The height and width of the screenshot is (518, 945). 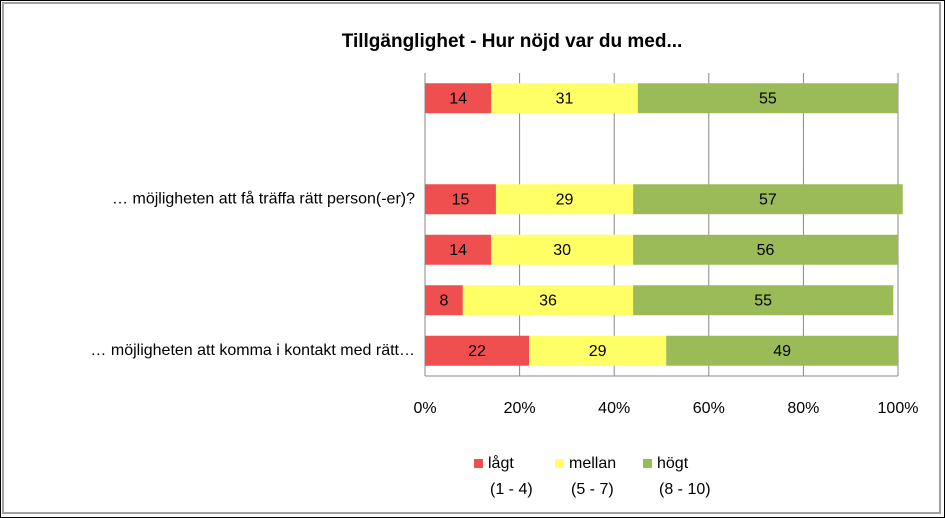 What do you see at coordinates (685, 489) in the screenshot?
I see `legend-label-line: (8 - 10)` at bounding box center [685, 489].